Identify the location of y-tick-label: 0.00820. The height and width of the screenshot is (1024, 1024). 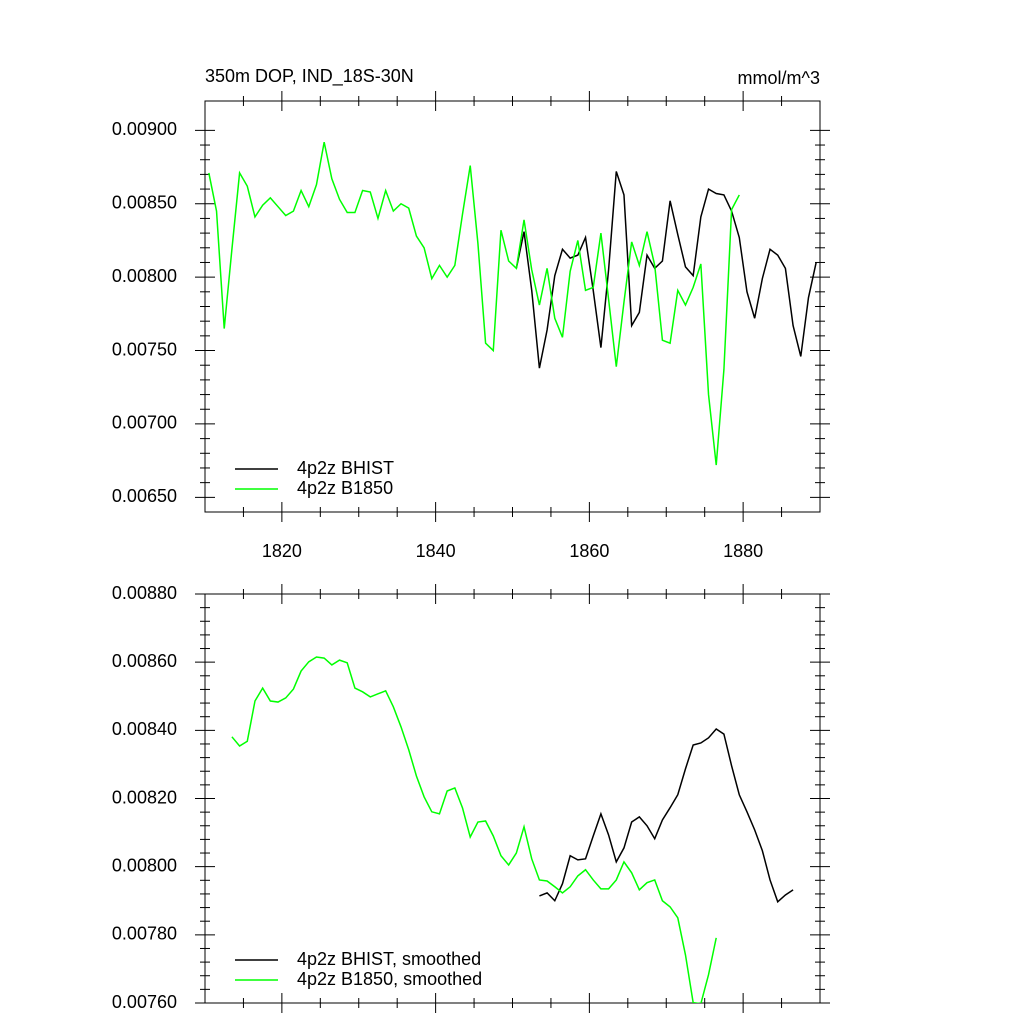
(144, 797).